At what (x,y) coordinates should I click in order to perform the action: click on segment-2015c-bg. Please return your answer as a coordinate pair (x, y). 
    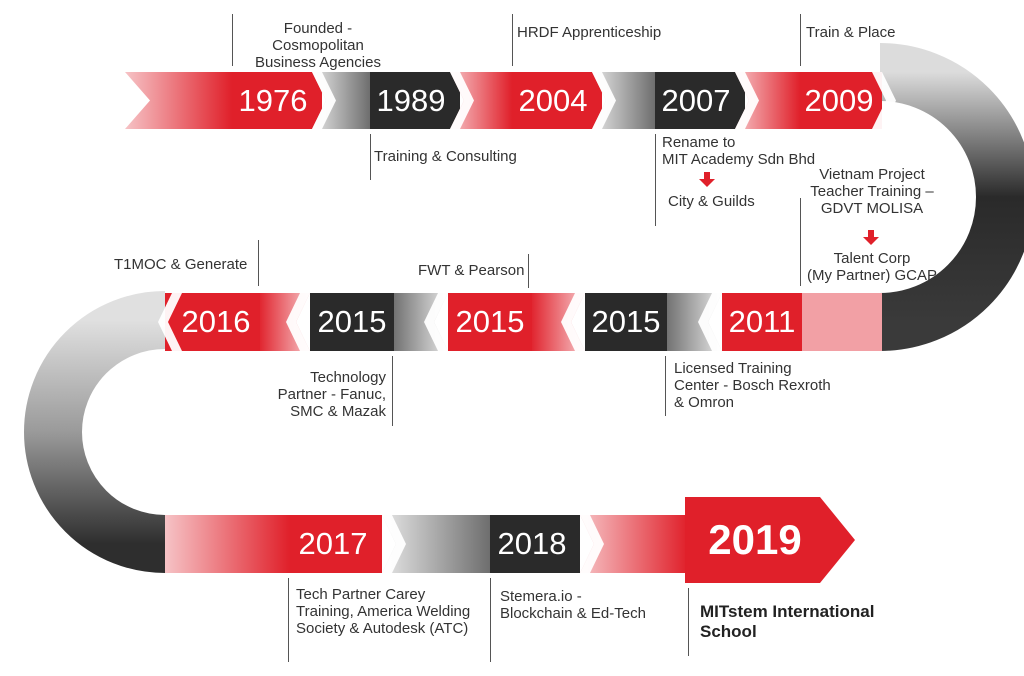
    Looking at the image, I should click on (626, 322).